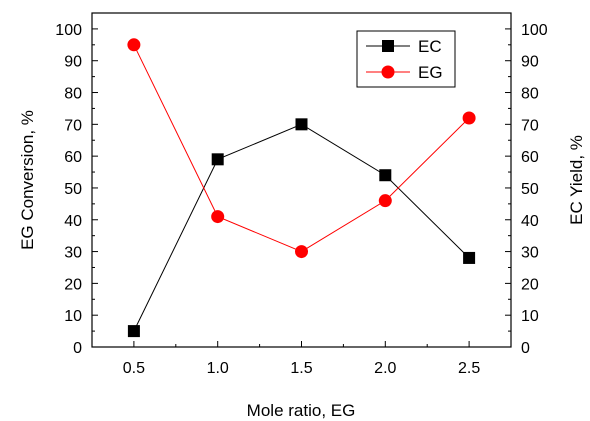  I want to click on left-y-tick-label: 20, so click(73, 284).